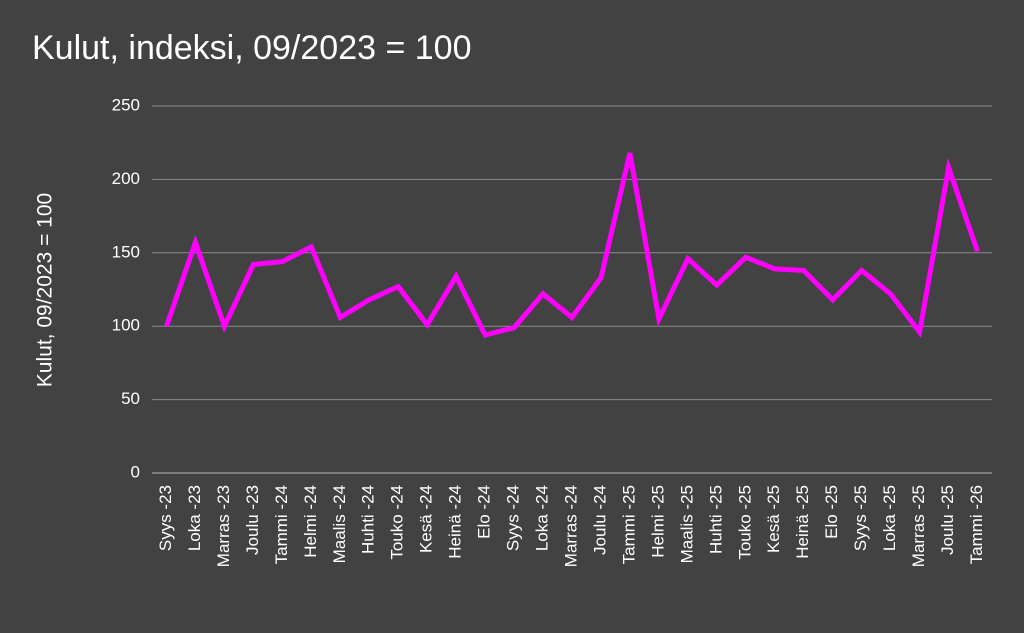  Describe the element at coordinates (426, 519) in the screenshot. I see `x-tick-label: Kesä -24` at that location.